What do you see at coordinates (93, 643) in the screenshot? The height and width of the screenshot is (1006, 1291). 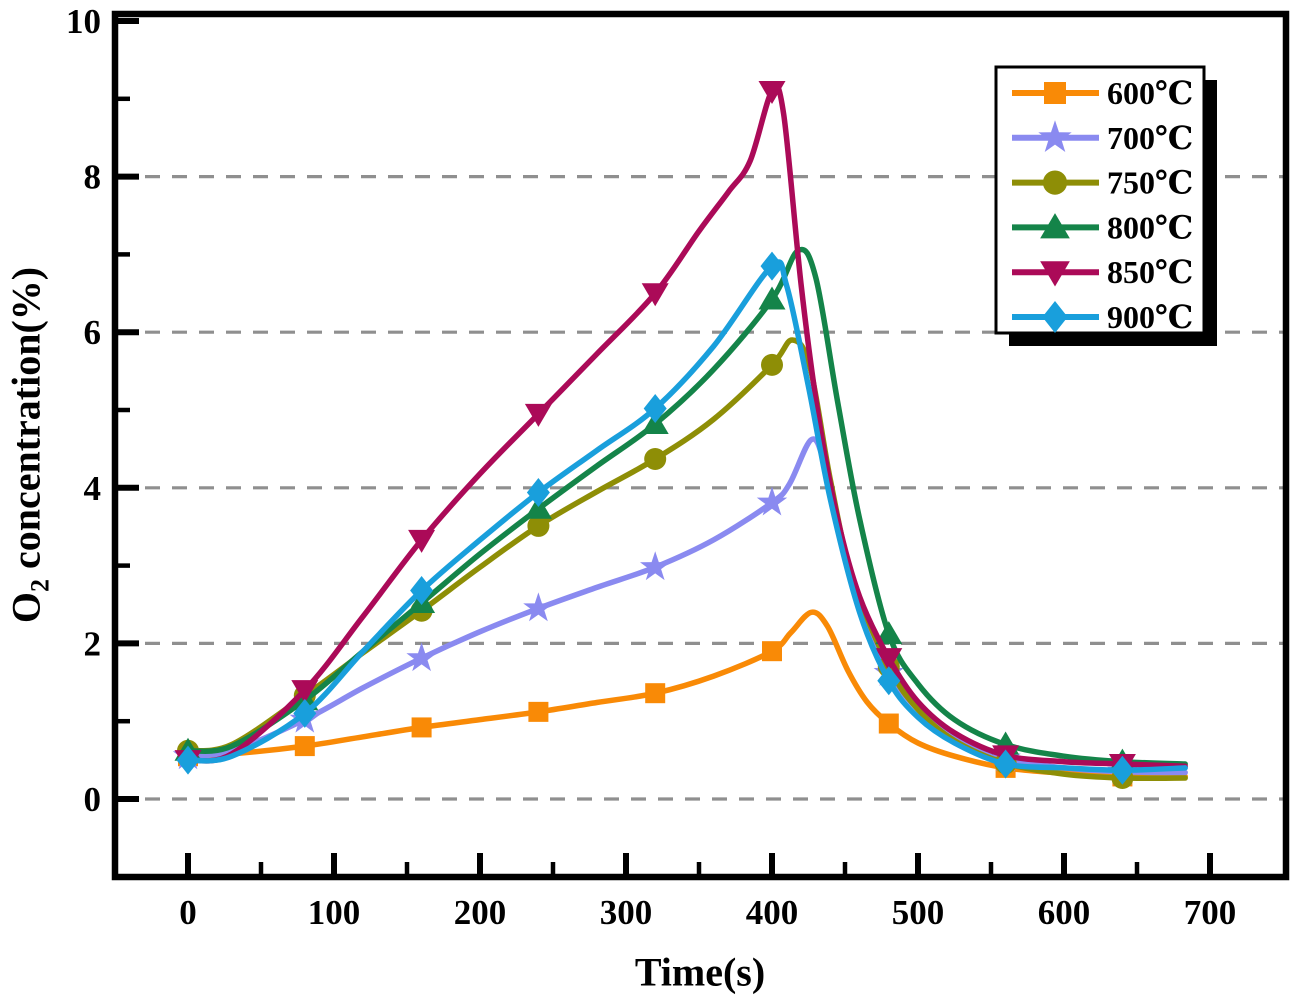 I see `y-tick-label: 2` at bounding box center [93, 643].